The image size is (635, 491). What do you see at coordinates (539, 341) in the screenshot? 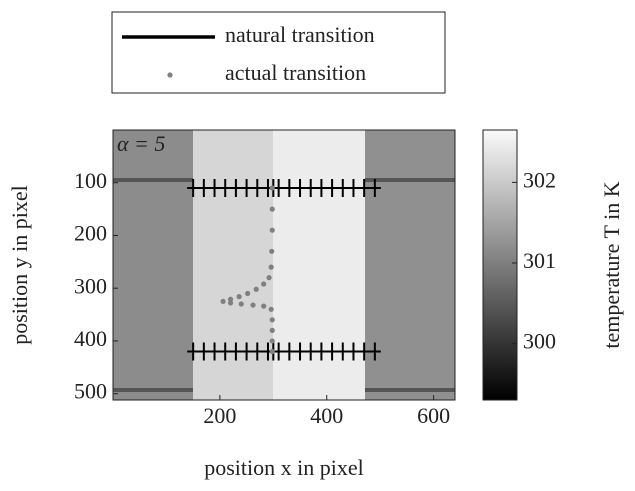
I see `colorbar-tick-label: 300` at bounding box center [539, 341].